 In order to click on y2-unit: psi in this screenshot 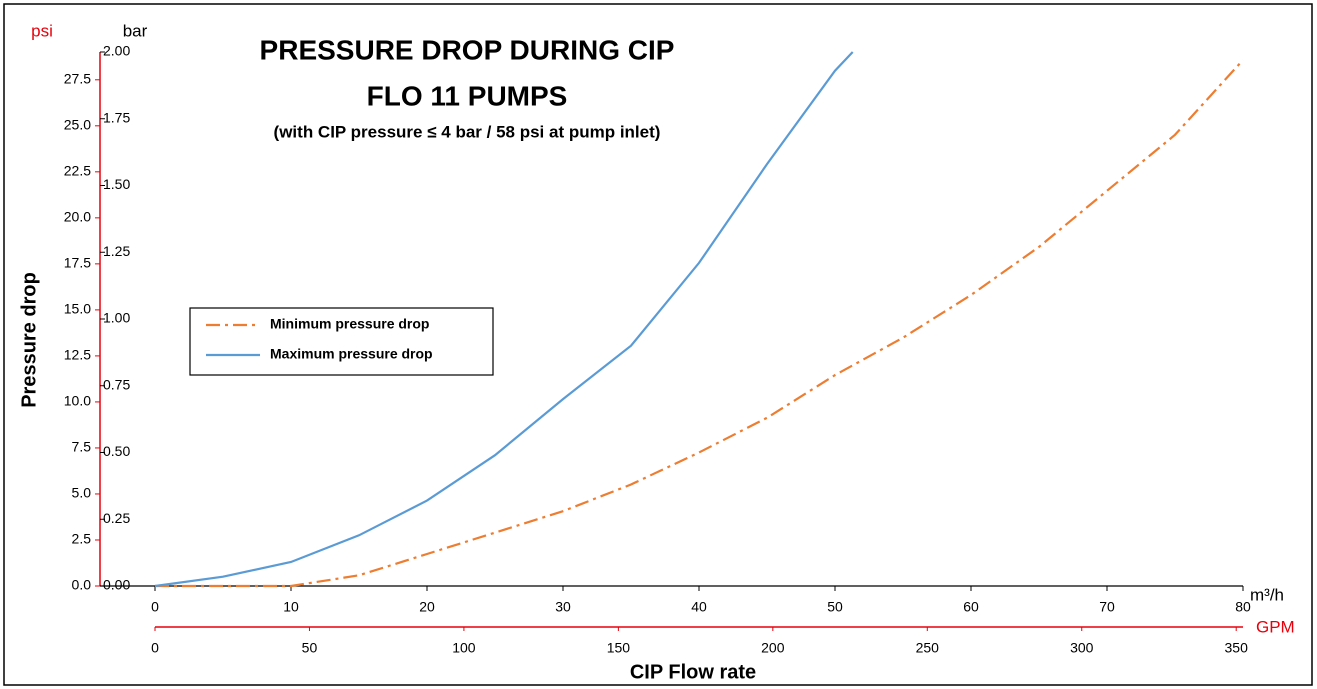, I will do `click(42, 30)`.